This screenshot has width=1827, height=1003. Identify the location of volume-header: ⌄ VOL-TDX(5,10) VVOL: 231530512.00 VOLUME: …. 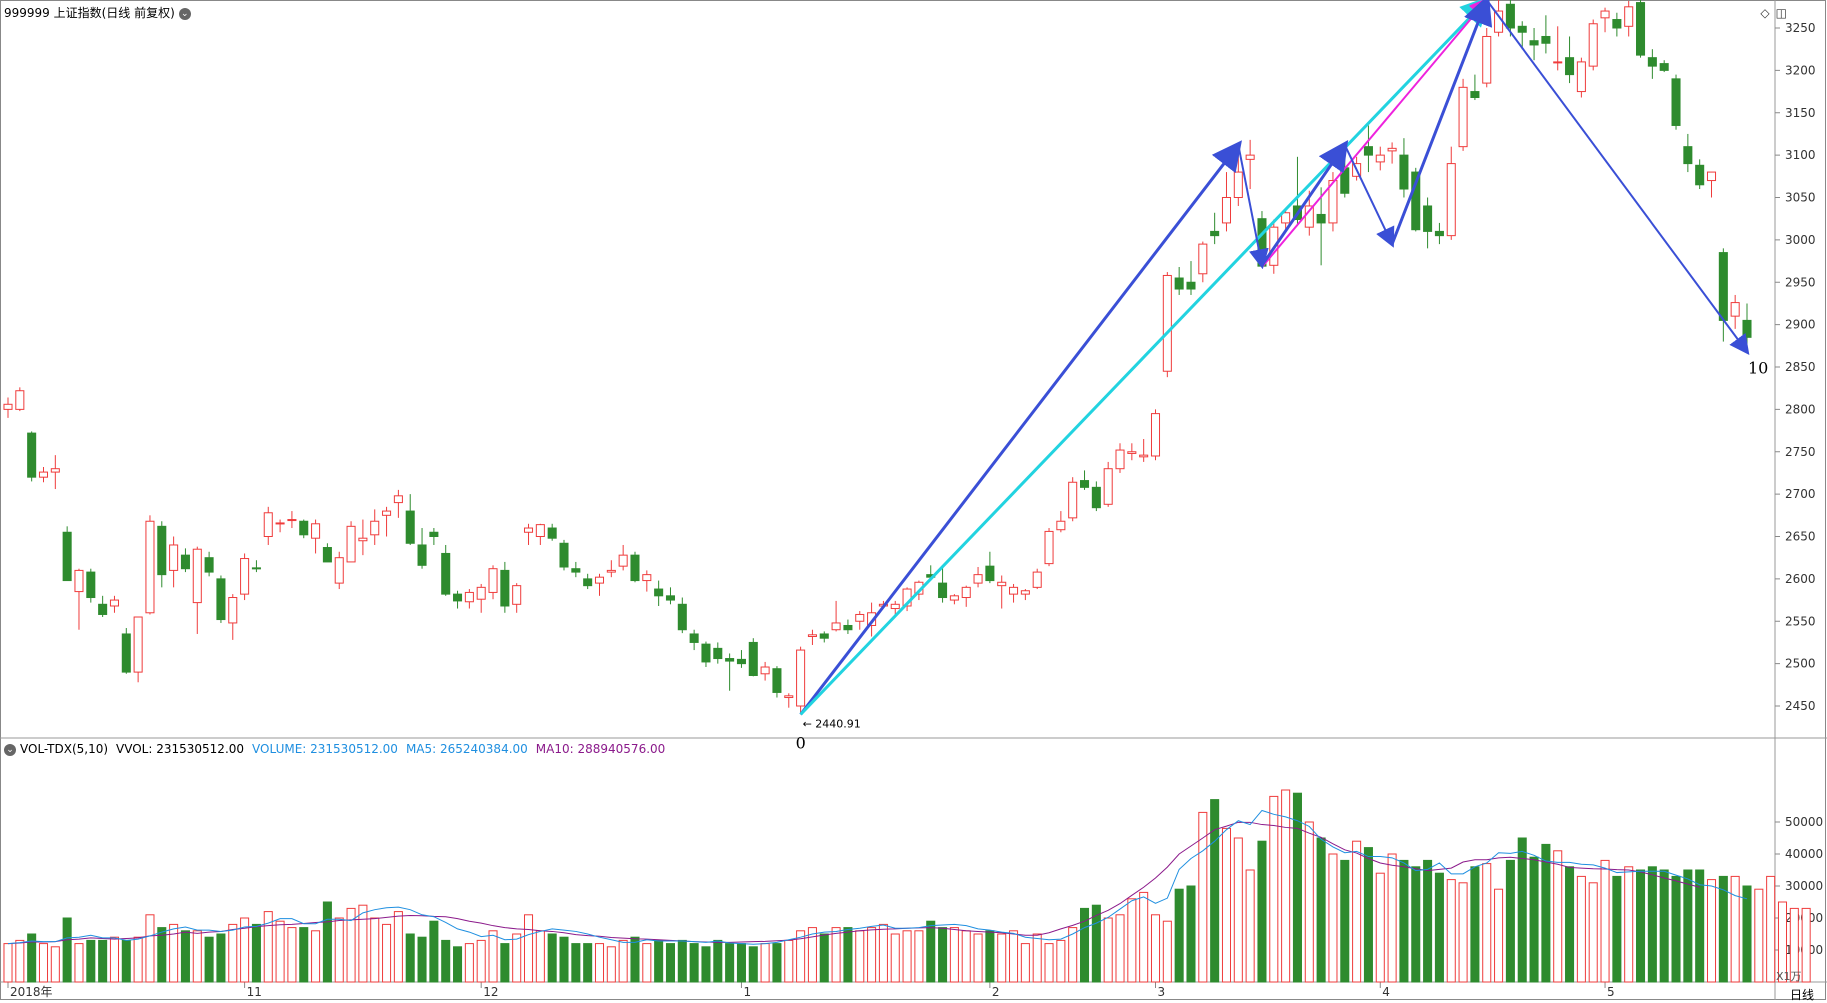
(338, 749).